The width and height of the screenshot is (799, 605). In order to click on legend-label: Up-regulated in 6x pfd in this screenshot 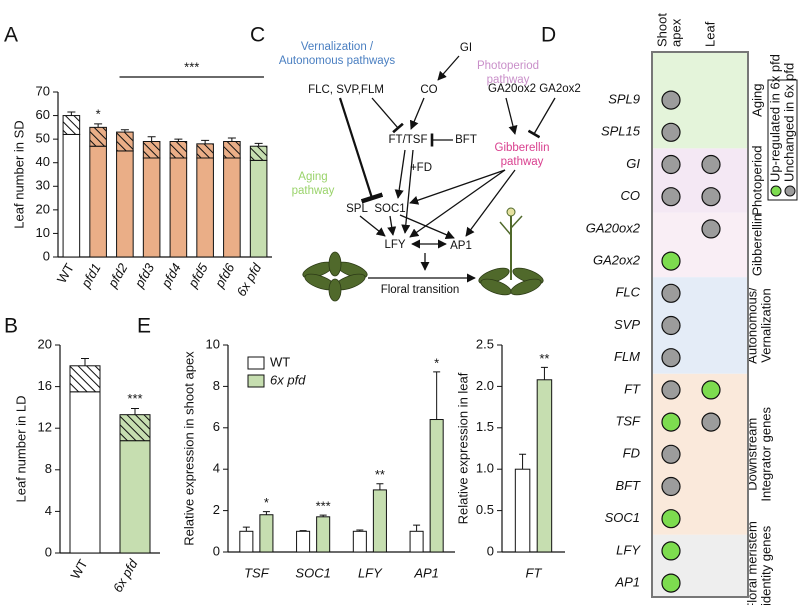, I will do `click(774, 118)`.